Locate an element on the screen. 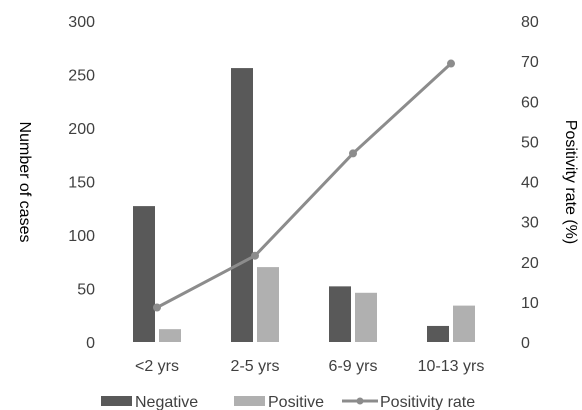  right-axis-ticks: 0 10 20 30 40 50 60 70 80 is located at coordinates (530, 183).